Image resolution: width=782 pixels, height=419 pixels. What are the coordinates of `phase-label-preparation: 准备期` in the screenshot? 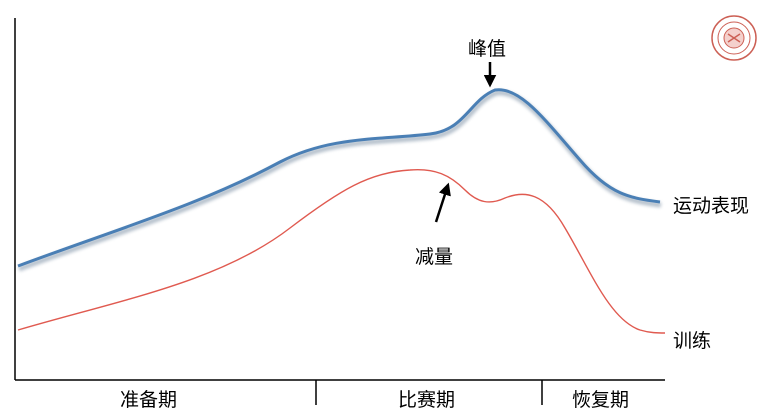 It's located at (148, 400).